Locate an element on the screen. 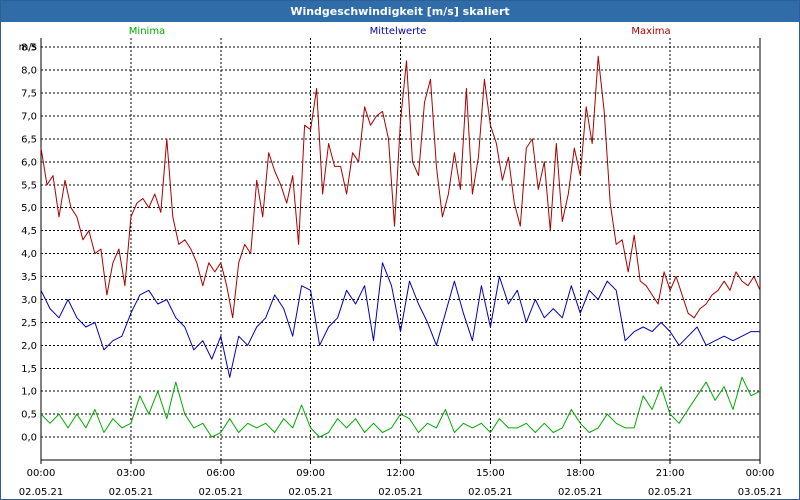 This screenshot has height=500, width=800. y-tick-label: 8,0 is located at coordinates (29, 71).